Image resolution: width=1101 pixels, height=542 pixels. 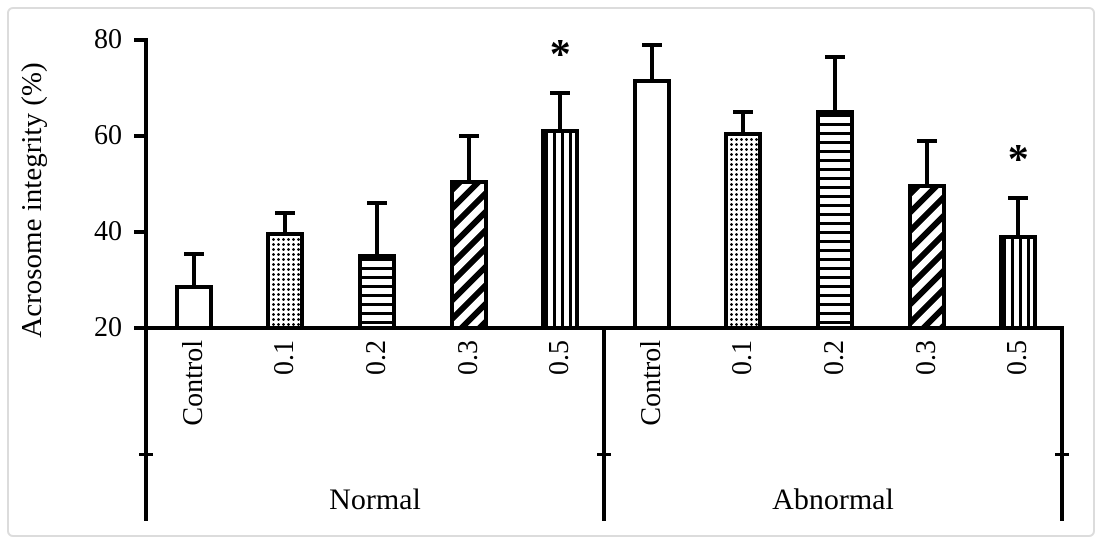 I want to click on y-axis-line, so click(x=146, y=279).